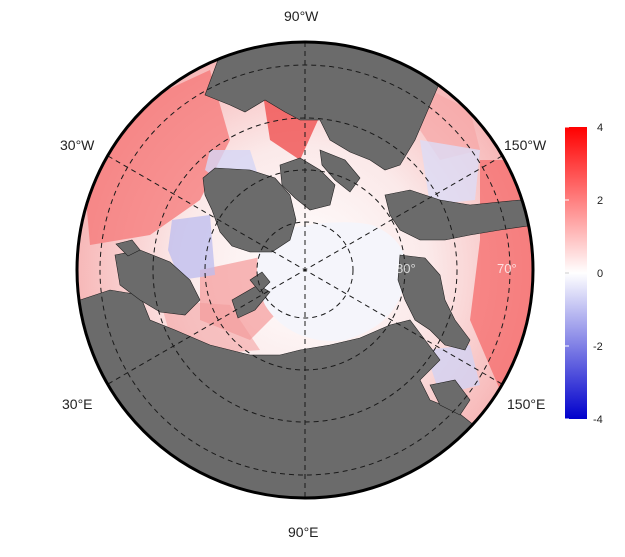  Describe the element at coordinates (406, 268) in the screenshot. I see `latitude-label-80: 80°` at that location.